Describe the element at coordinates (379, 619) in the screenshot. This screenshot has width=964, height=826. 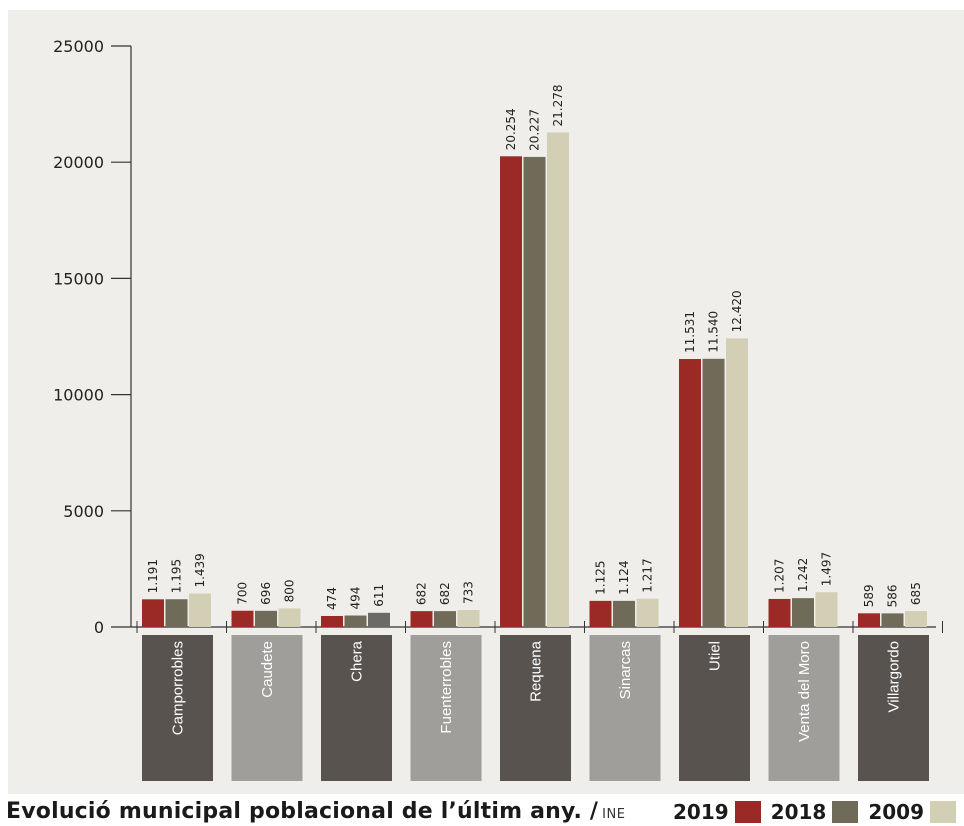
I see `bar-chera-2009` at that location.